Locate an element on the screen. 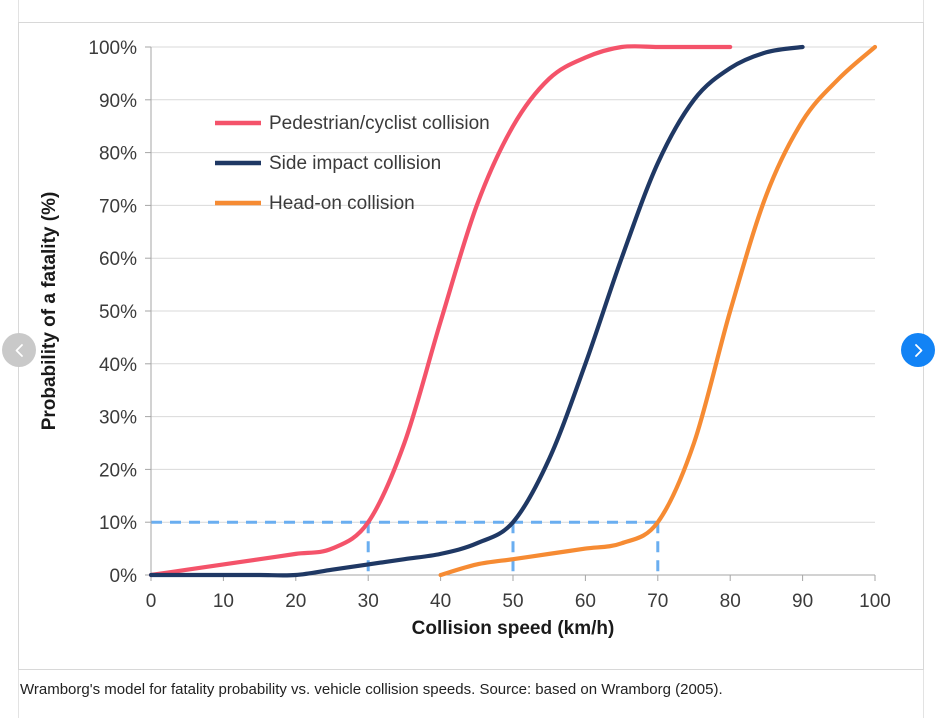  x-tick-label: 20 is located at coordinates (295, 601).